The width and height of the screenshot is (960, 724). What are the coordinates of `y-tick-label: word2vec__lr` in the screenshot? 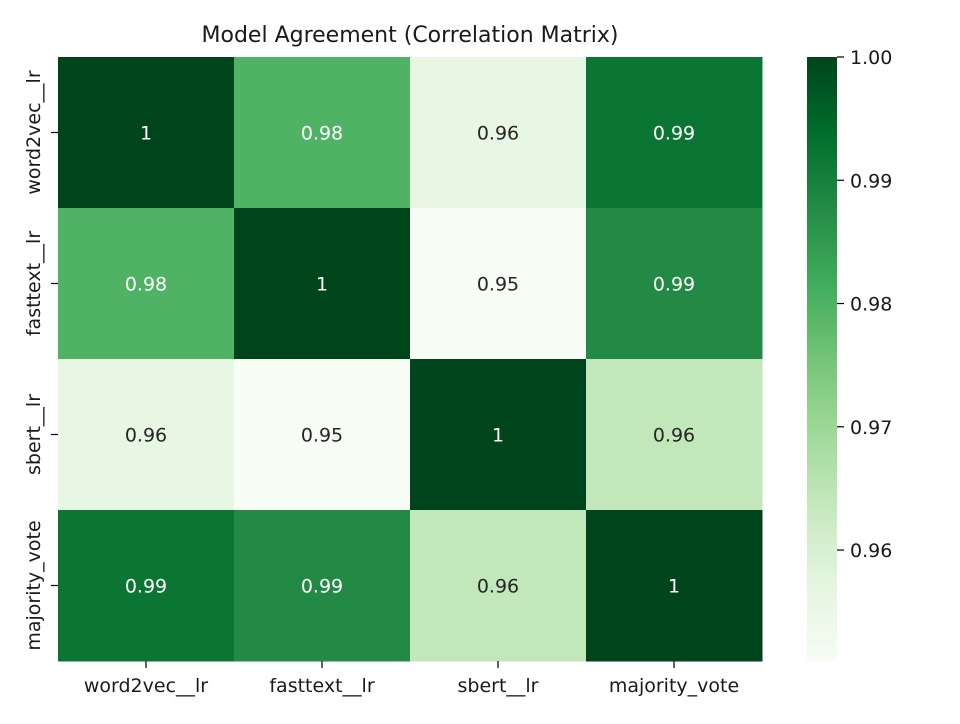 It's located at (34, 132).